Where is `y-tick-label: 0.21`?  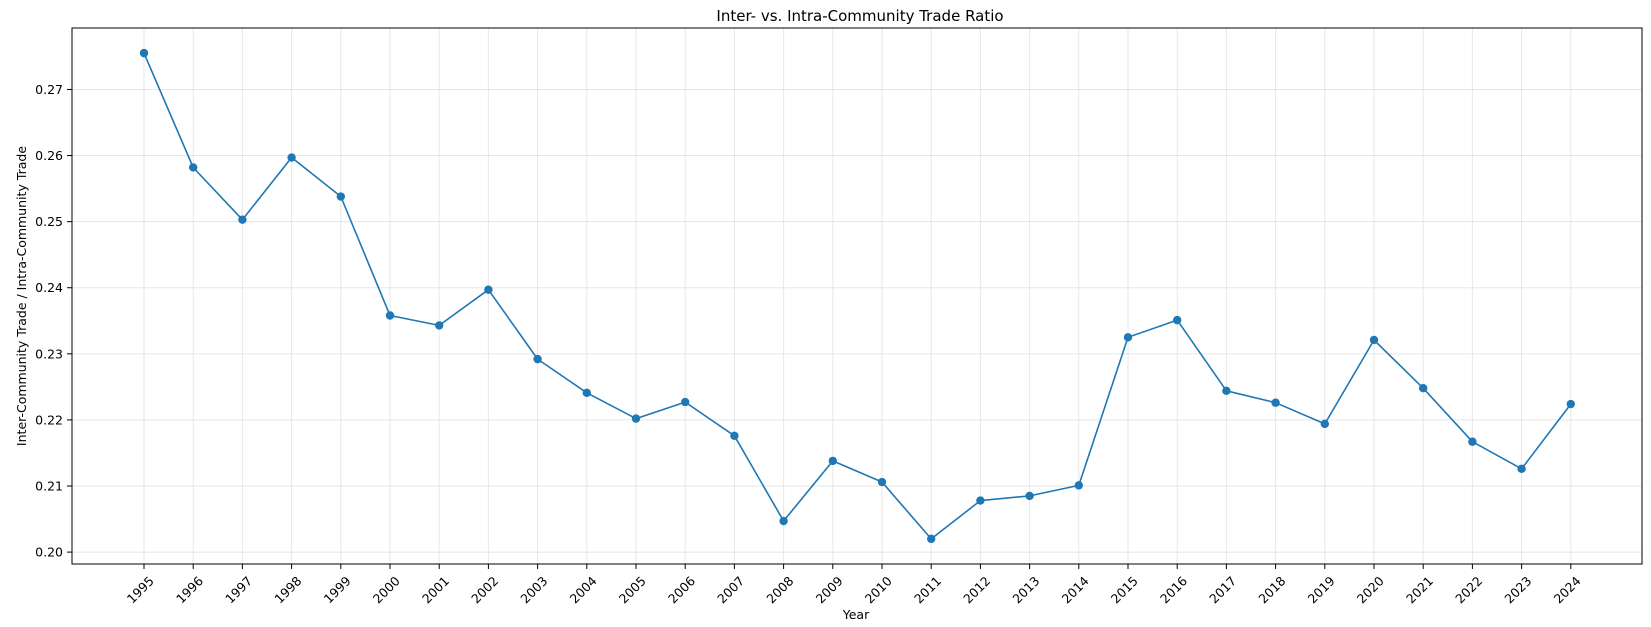
y-tick-label: 0.21 is located at coordinates (49, 486).